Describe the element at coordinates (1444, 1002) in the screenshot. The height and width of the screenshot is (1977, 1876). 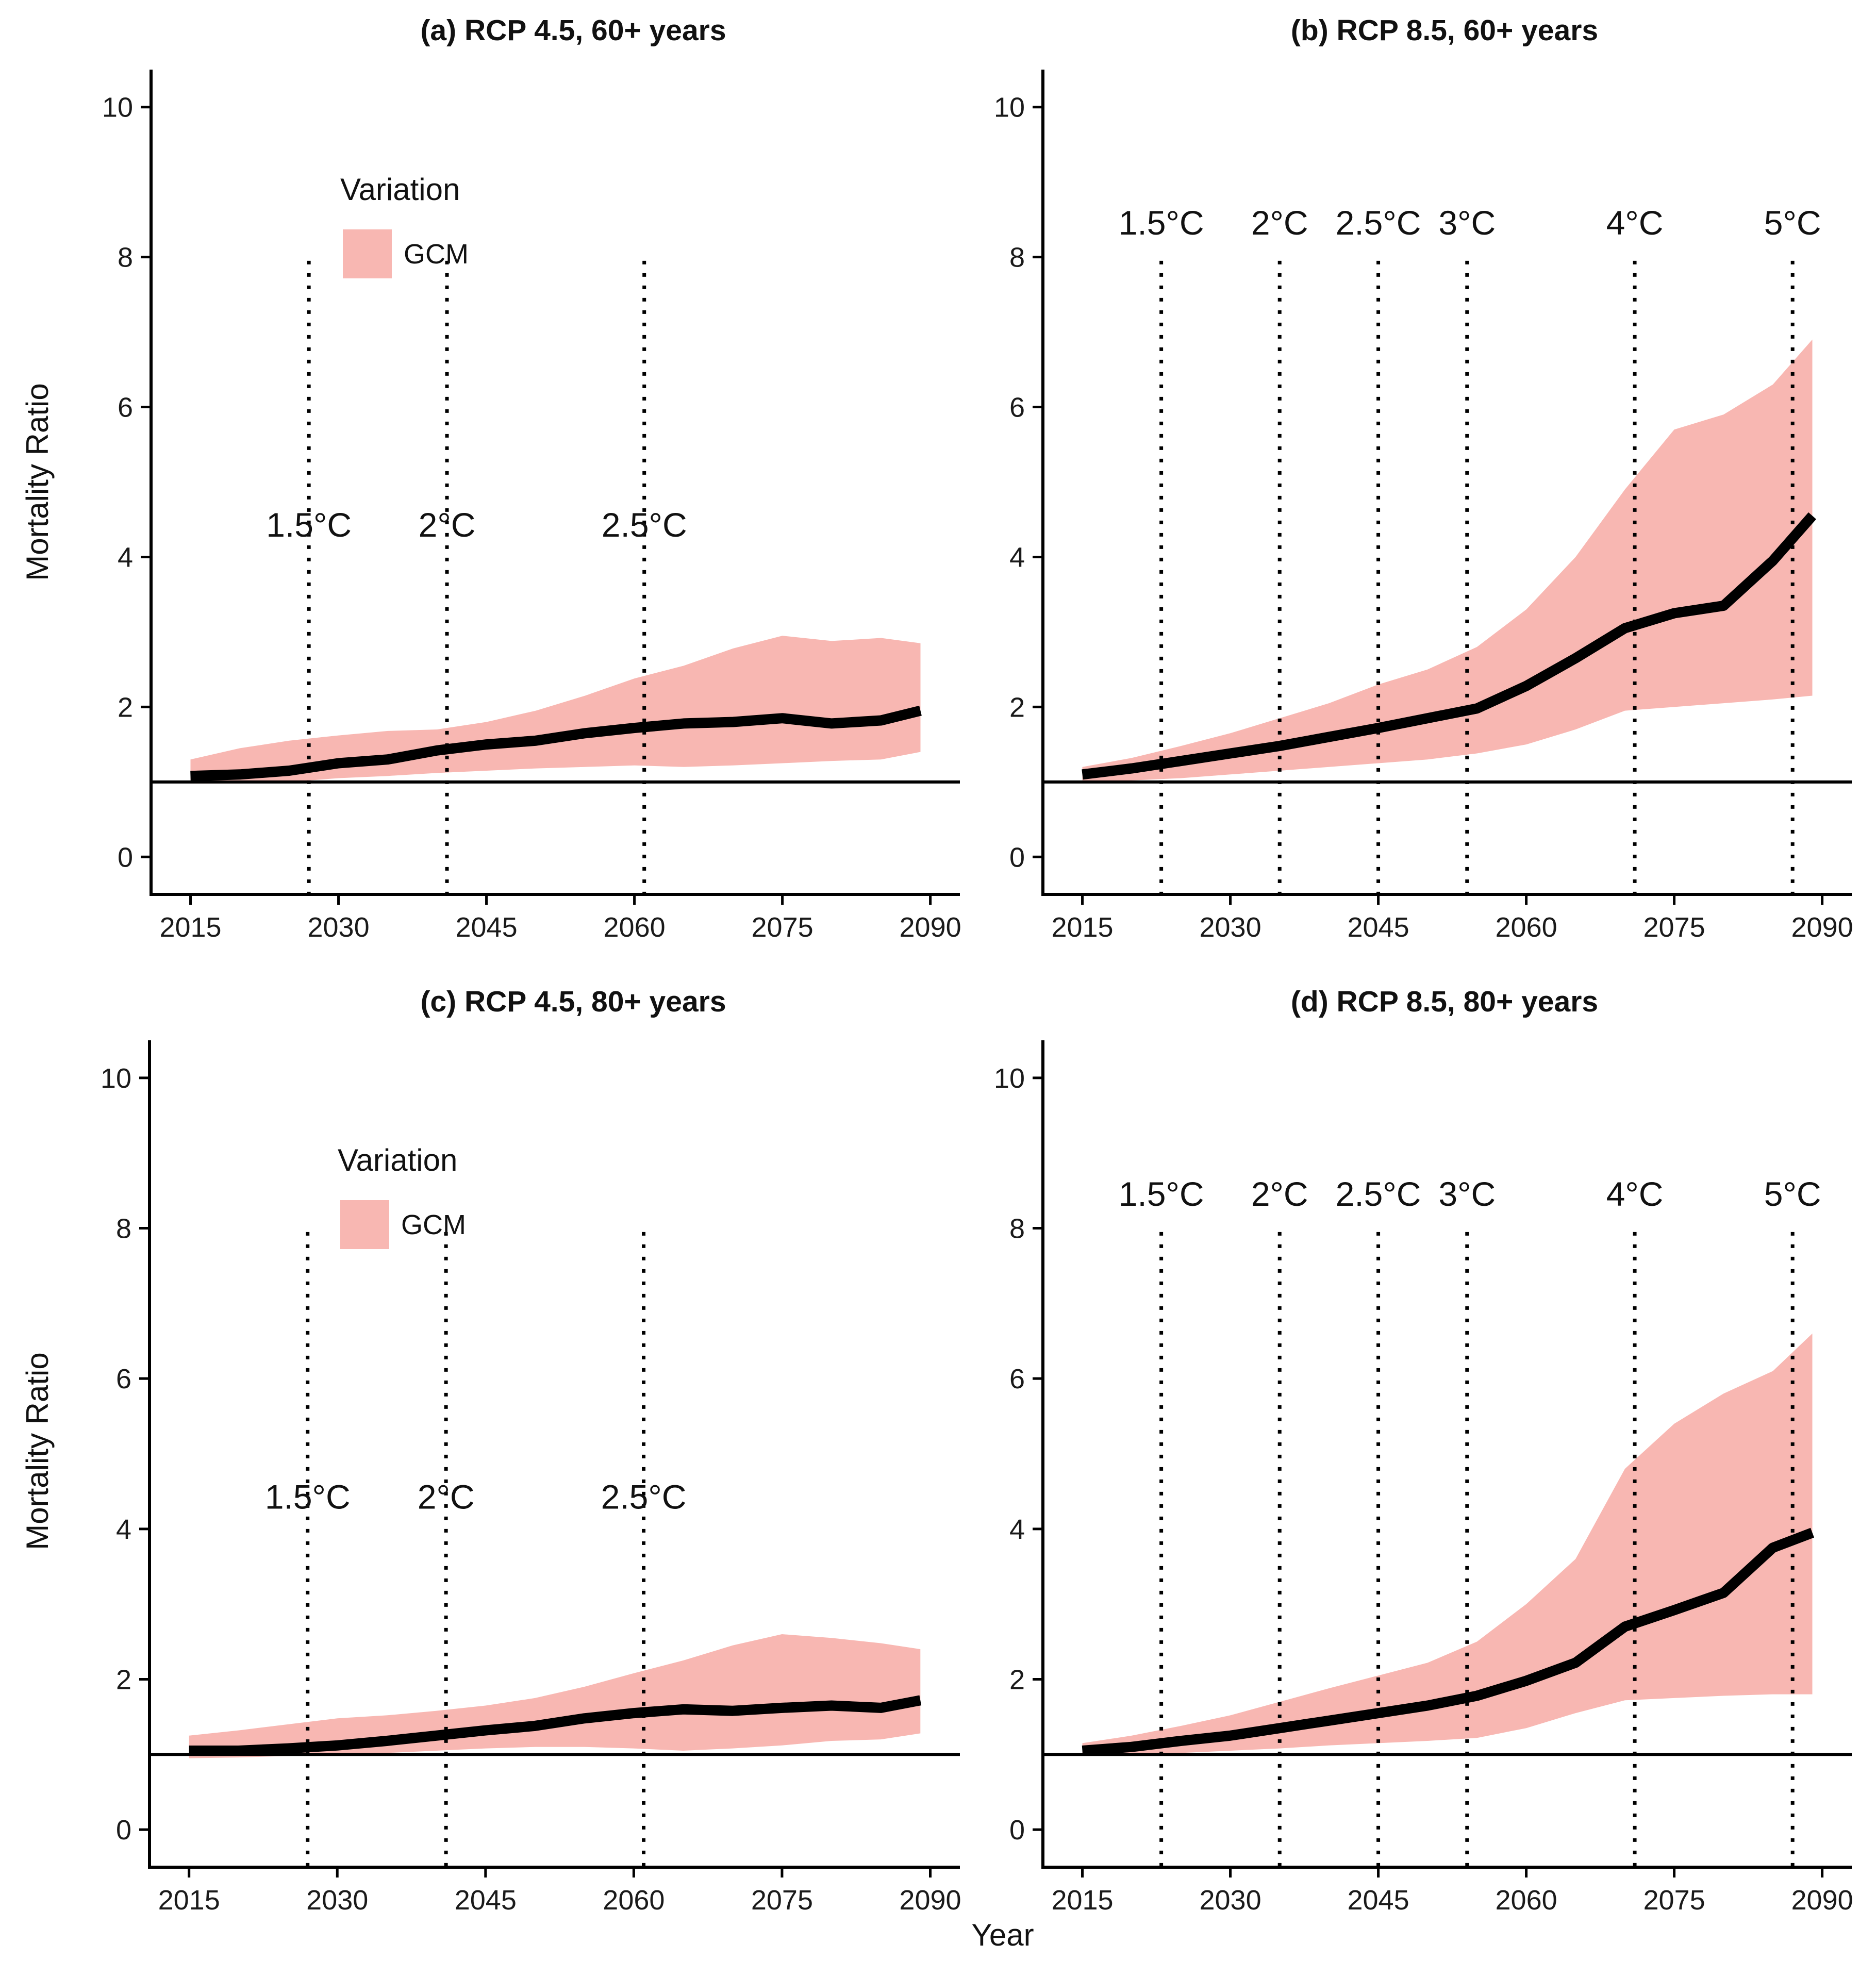
I see `panel-title: (d) RCP 8.5, 80+ years` at that location.